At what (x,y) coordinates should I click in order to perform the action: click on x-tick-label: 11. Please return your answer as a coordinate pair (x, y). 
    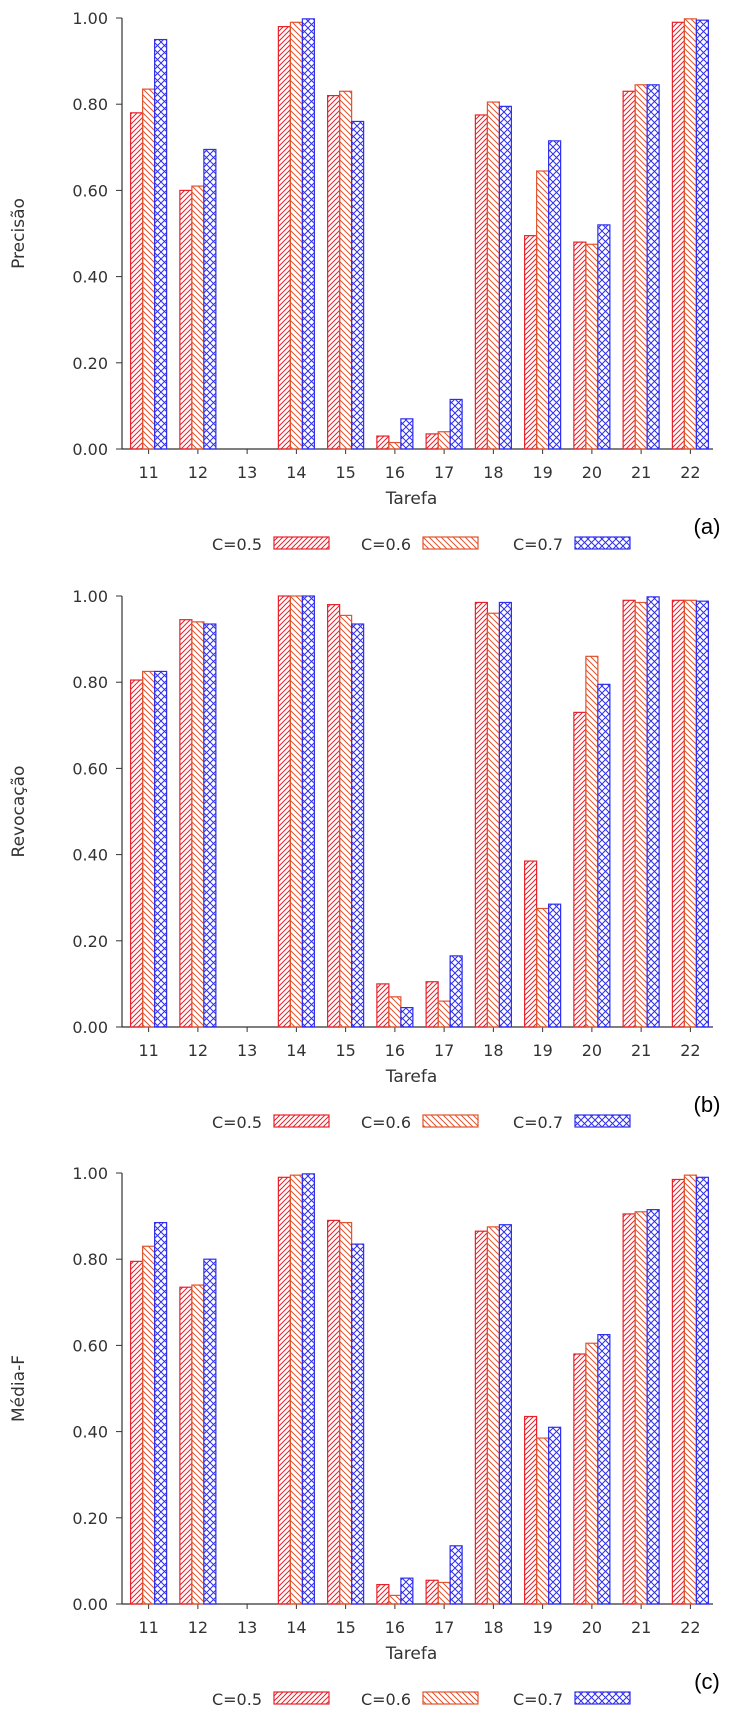
    Looking at the image, I should click on (148, 1050).